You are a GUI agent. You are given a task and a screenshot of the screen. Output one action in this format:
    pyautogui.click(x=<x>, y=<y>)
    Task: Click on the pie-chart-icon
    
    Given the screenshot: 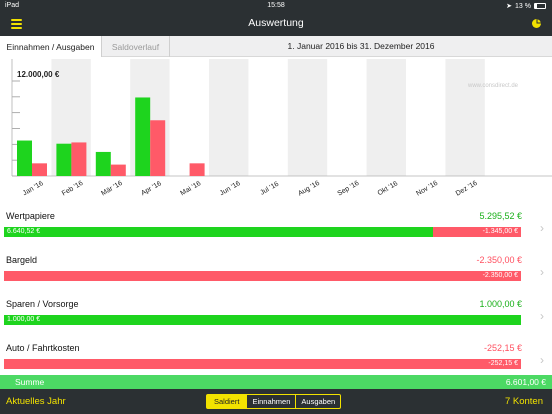 What is the action you would take?
    pyautogui.click(x=536, y=23)
    